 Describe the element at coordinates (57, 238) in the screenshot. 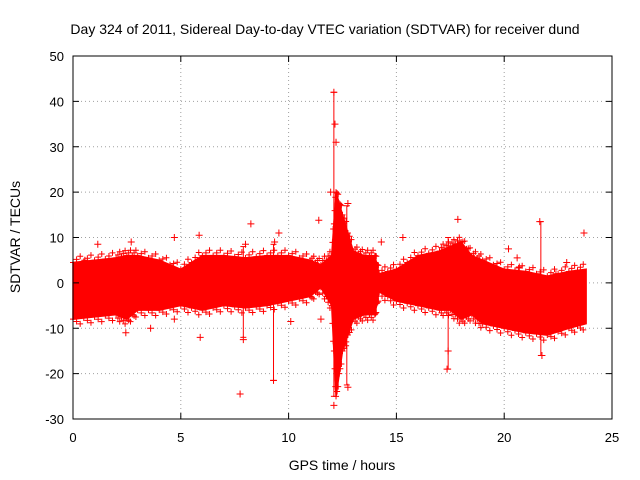

I see `y-tick-label: 10` at that location.